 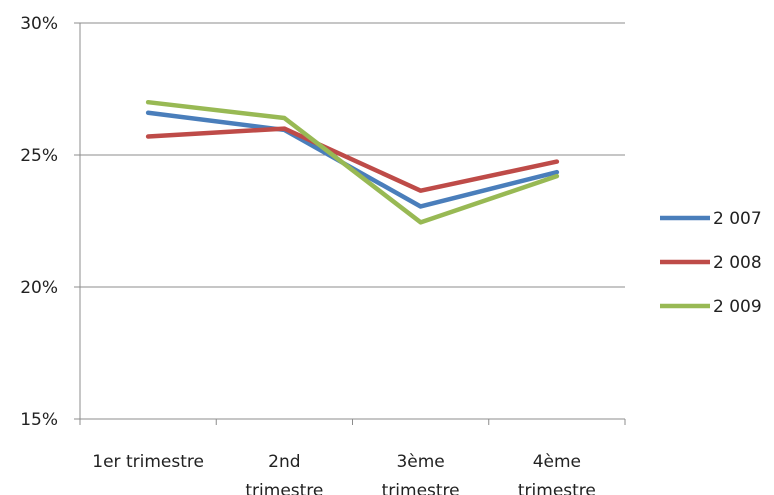 What do you see at coordinates (39, 420) in the screenshot?
I see `y-tick-label: 15%` at bounding box center [39, 420].